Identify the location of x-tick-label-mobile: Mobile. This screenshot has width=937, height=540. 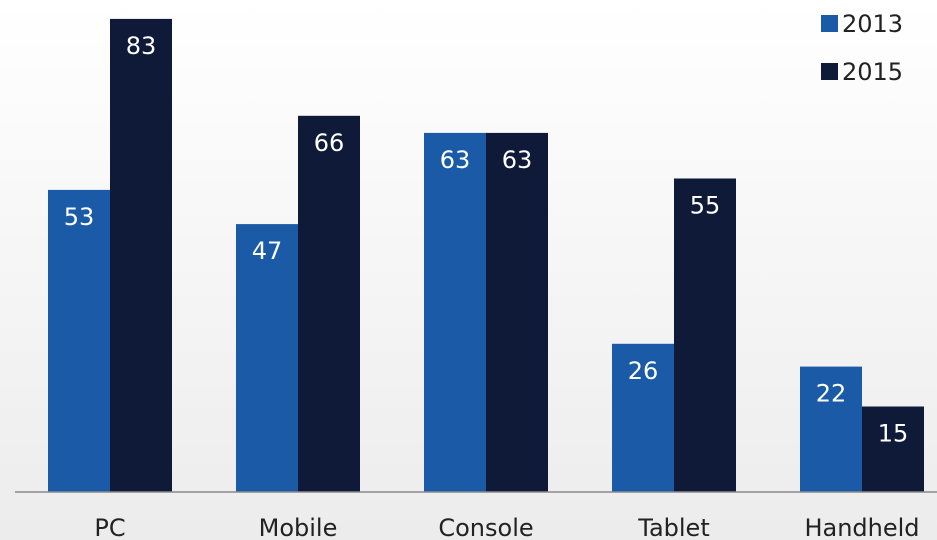
(298, 527).